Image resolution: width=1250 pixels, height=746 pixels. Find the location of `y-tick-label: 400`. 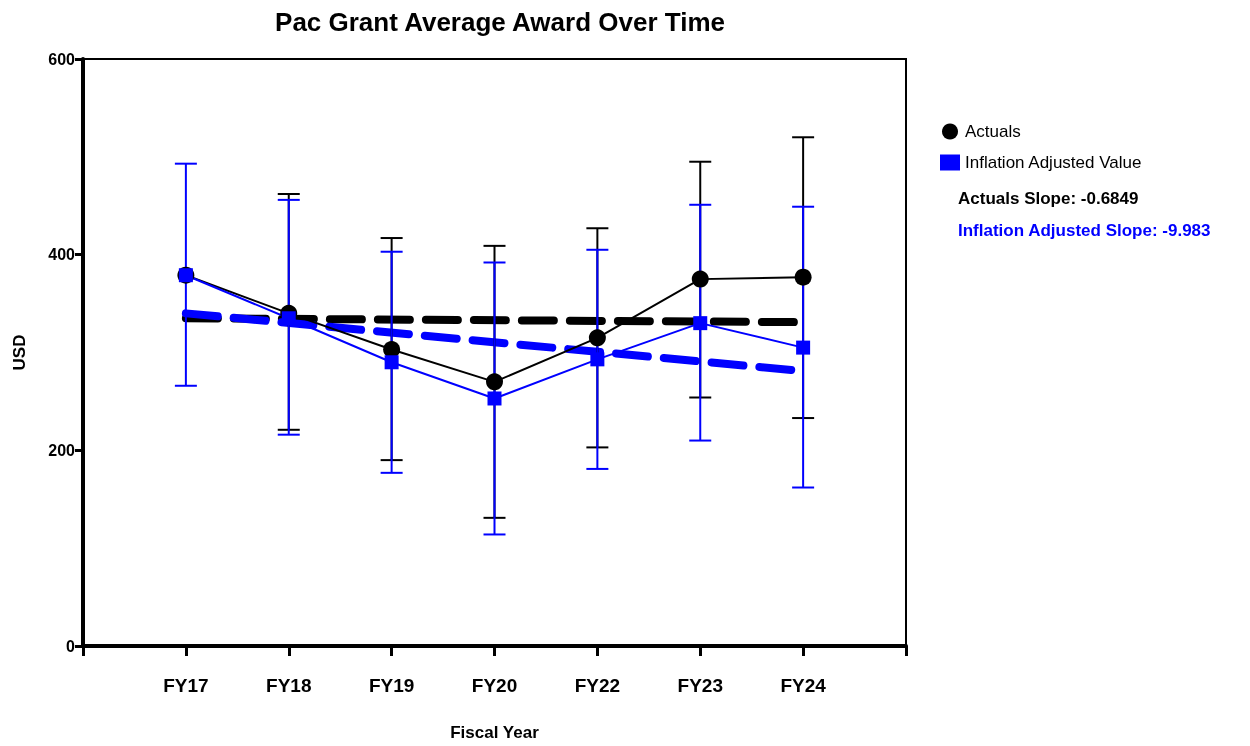

y-tick-label: 400 is located at coordinates (62, 255).